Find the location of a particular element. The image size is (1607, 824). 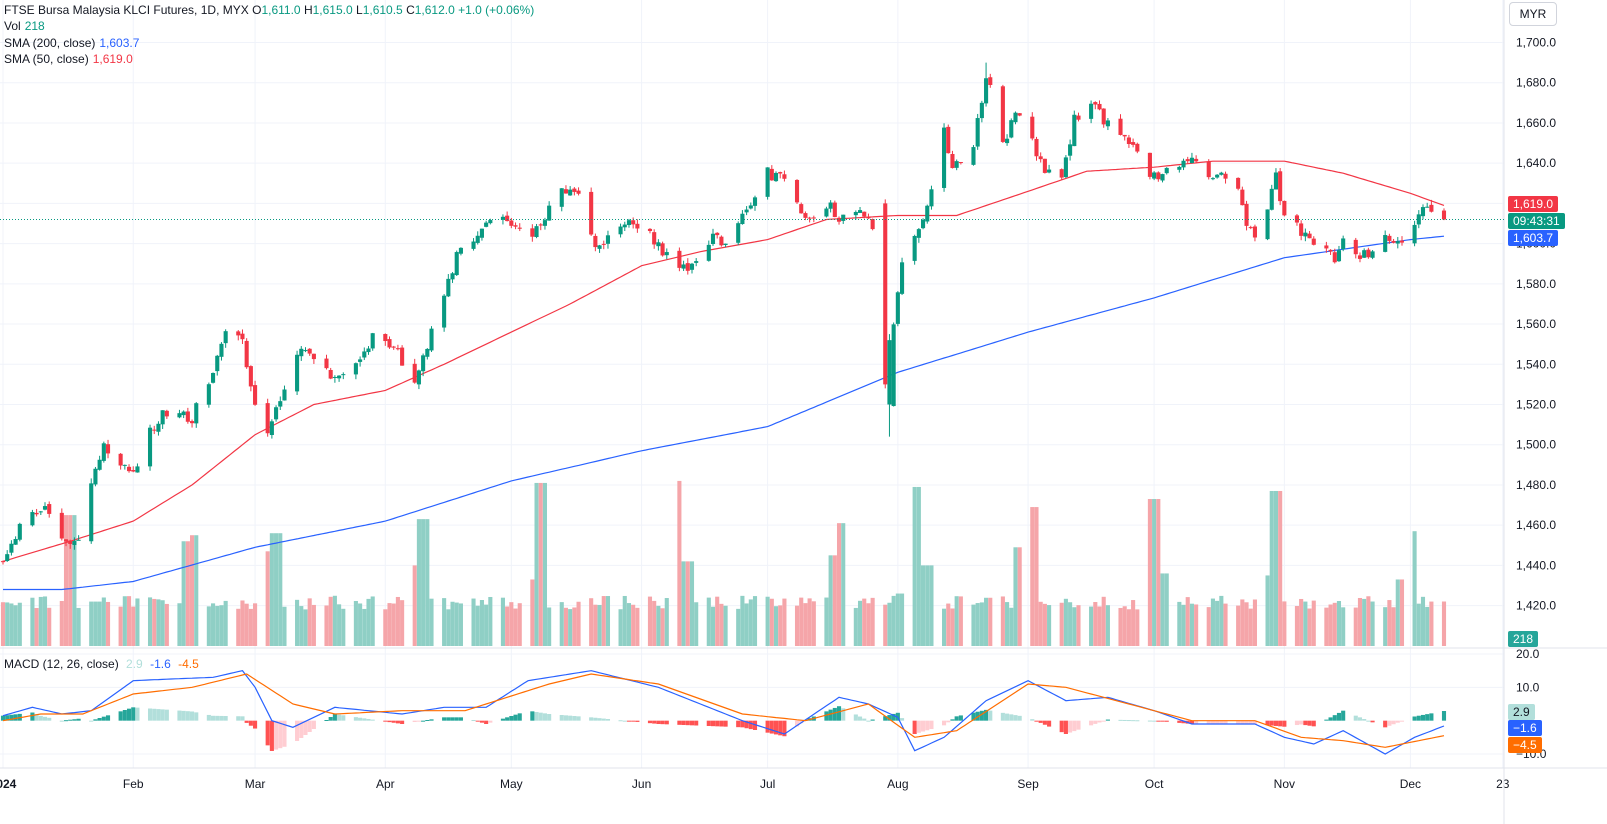

sma200-legend: SMA (200, close) 1,603.7 is located at coordinates (71, 43).